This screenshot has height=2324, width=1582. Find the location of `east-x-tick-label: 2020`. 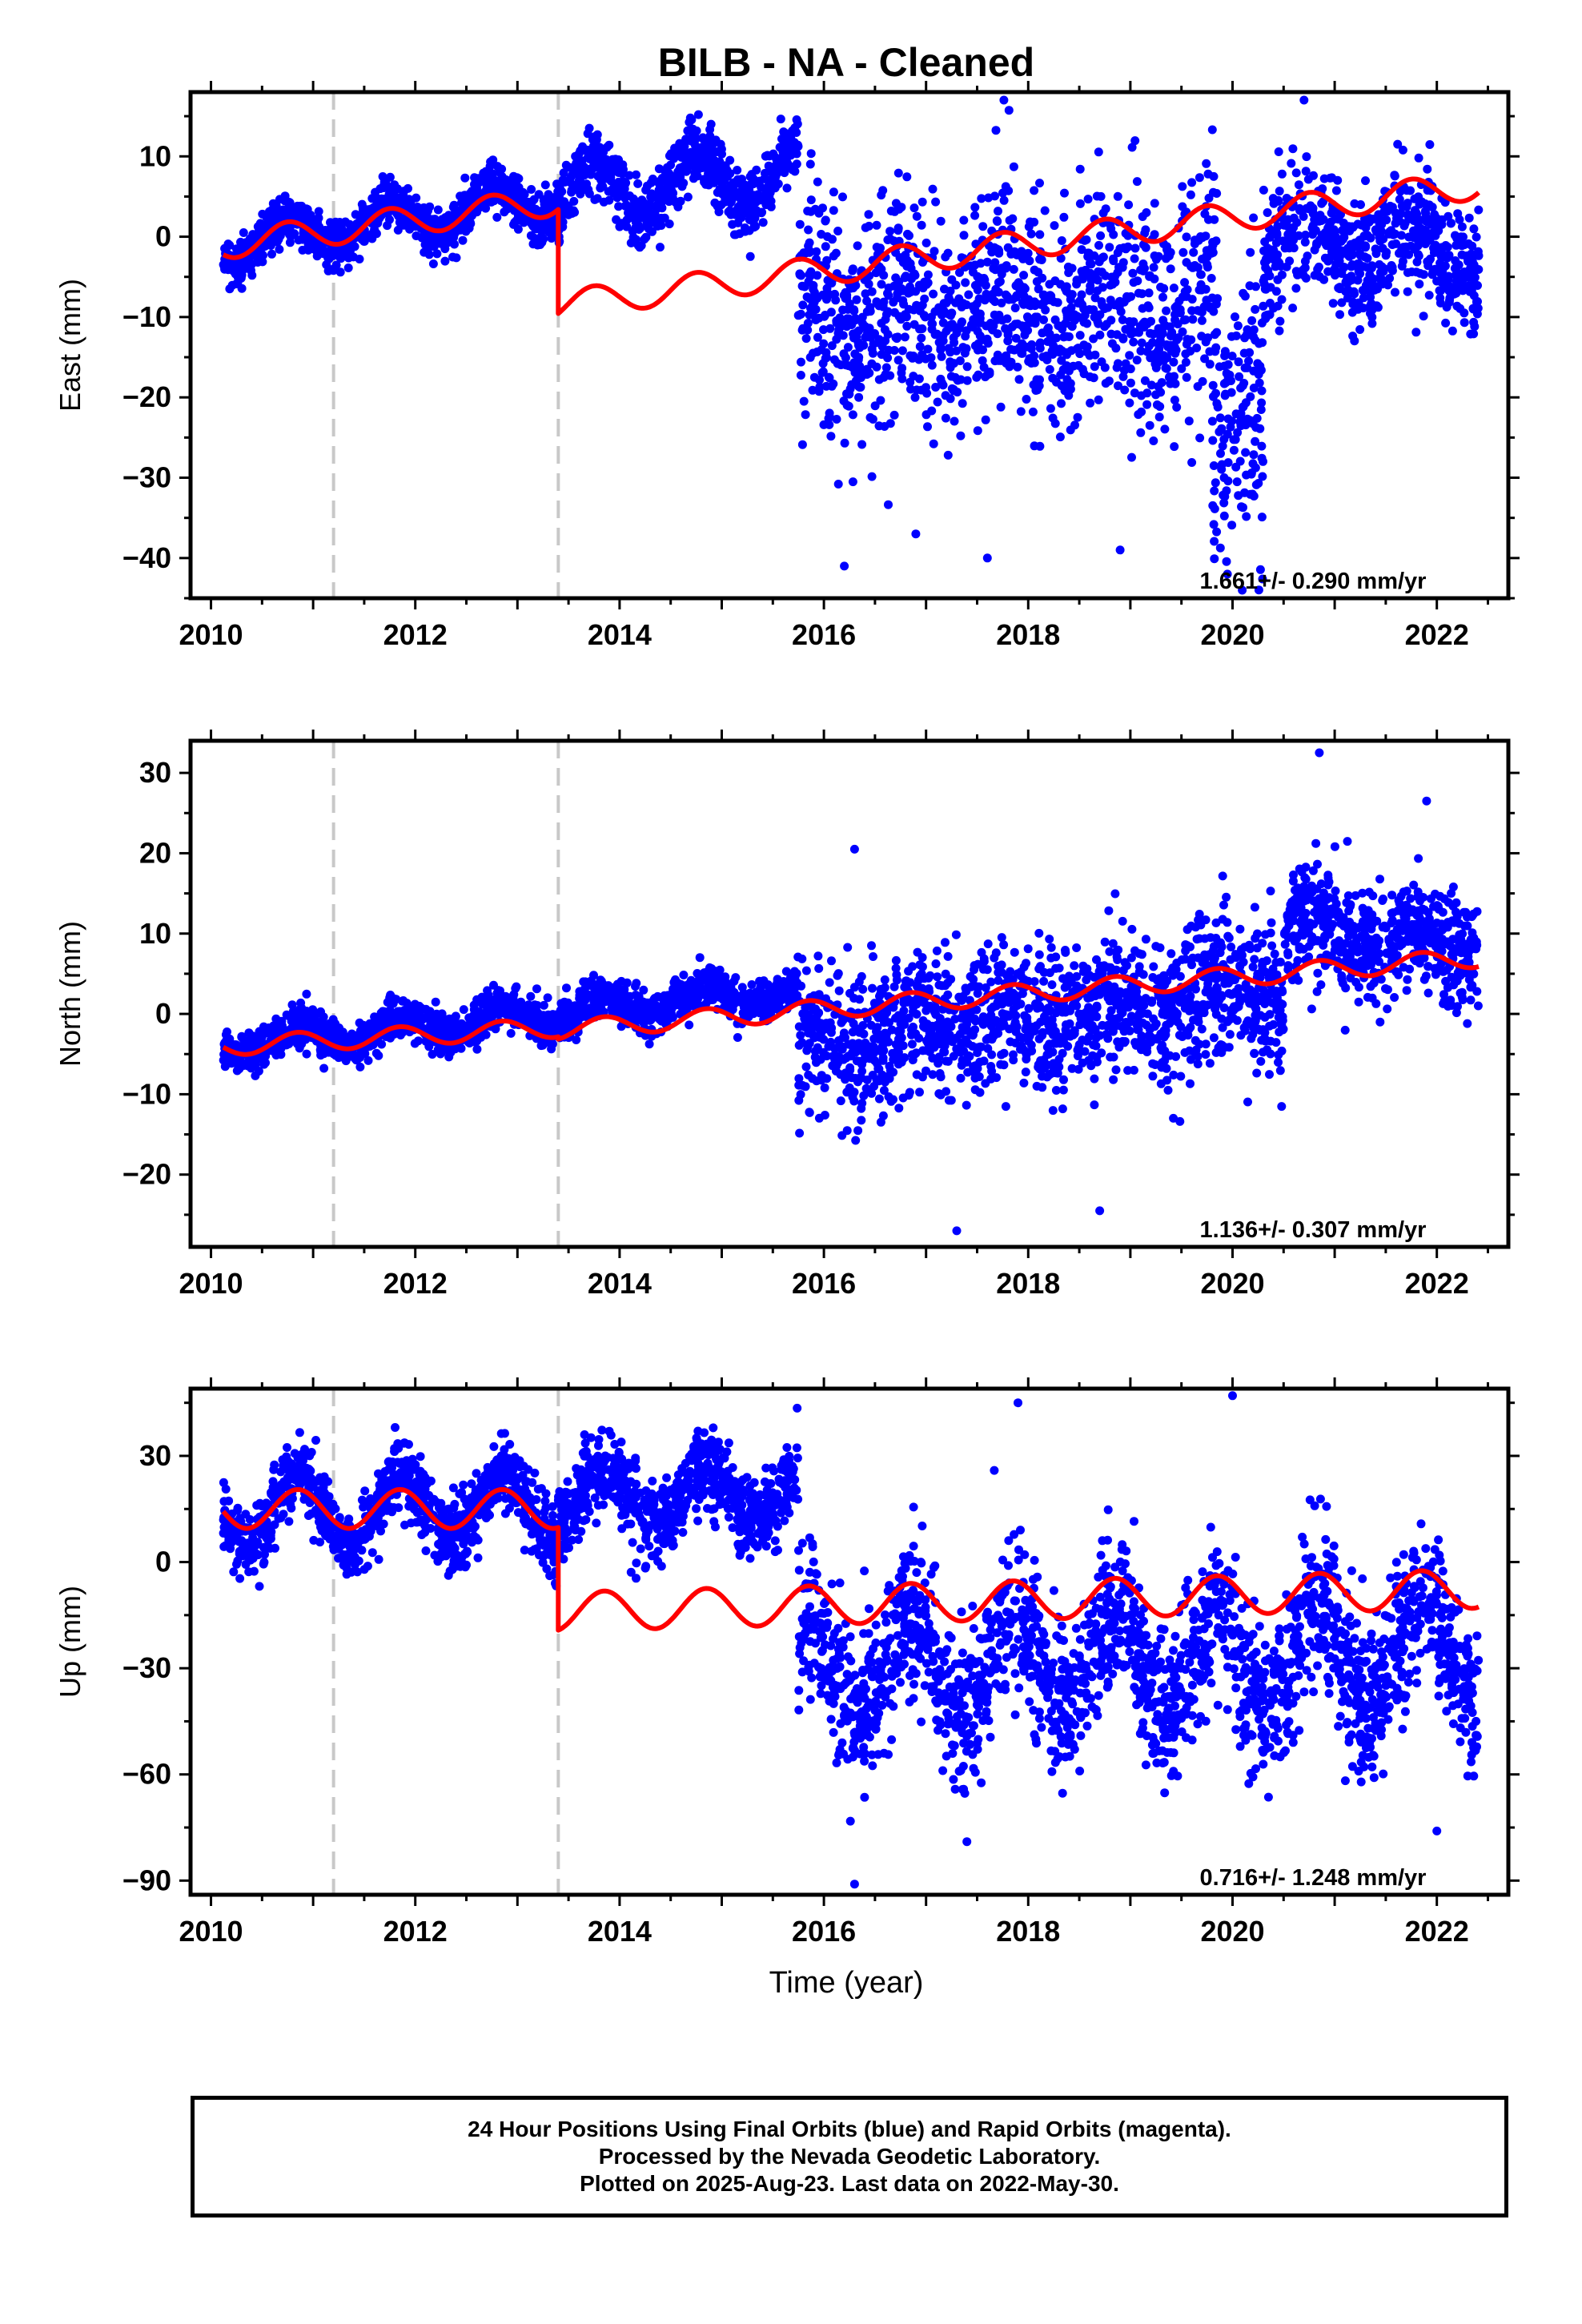

east-x-tick-label: 2020 is located at coordinates (1232, 634).